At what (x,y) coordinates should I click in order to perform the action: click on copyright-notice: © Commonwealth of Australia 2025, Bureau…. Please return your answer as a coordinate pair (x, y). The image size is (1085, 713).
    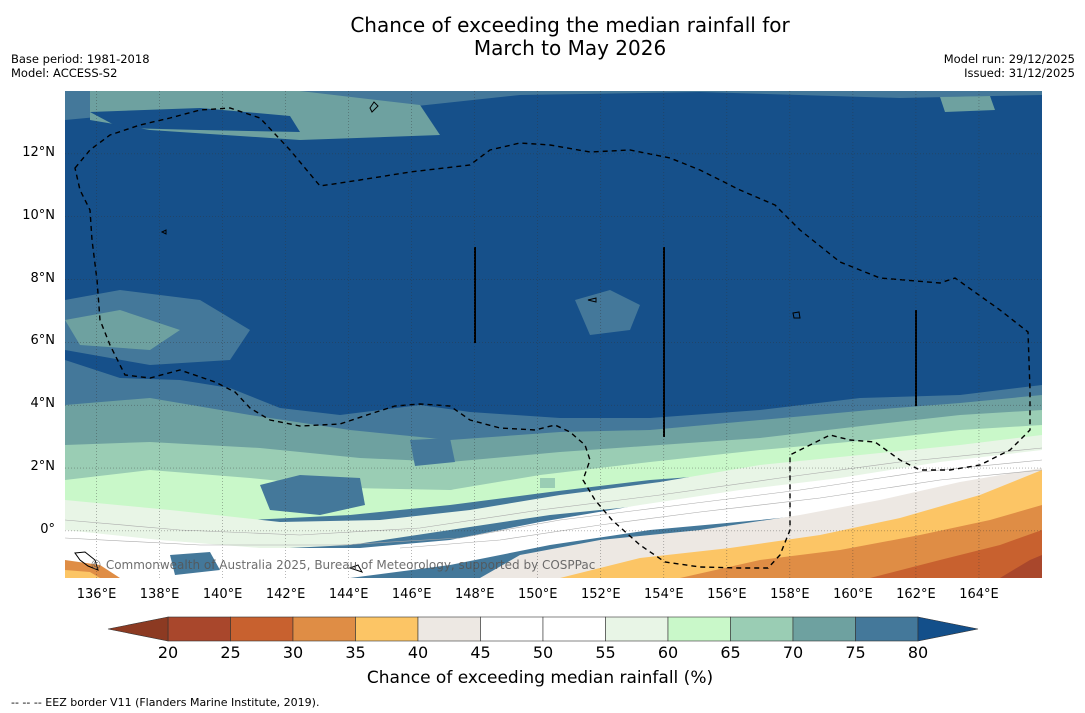
    Looking at the image, I should click on (343, 565).